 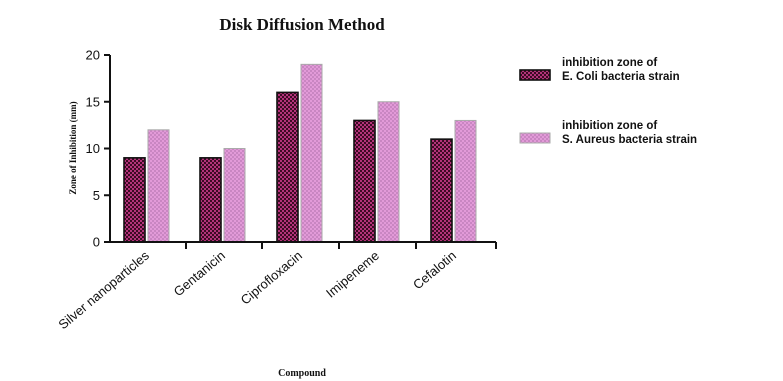 I want to click on x-tick-label: Gentanicin, so click(x=199, y=273).